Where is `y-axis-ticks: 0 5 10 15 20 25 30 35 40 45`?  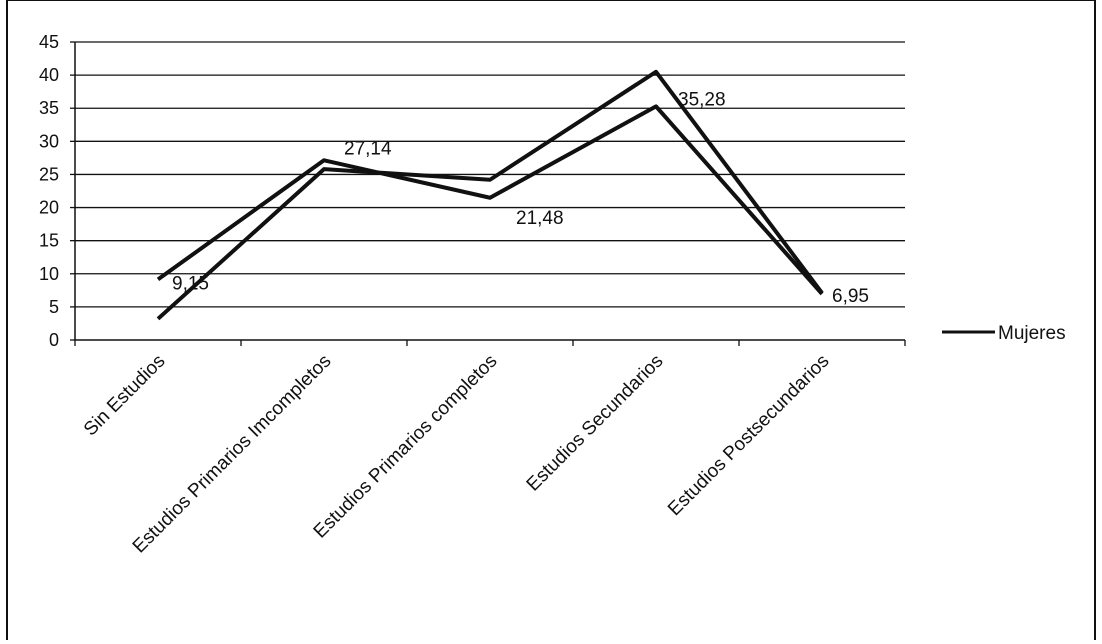 y-axis-ticks: 0 5 10 15 20 25 30 35 40 45 is located at coordinates (57, 191).